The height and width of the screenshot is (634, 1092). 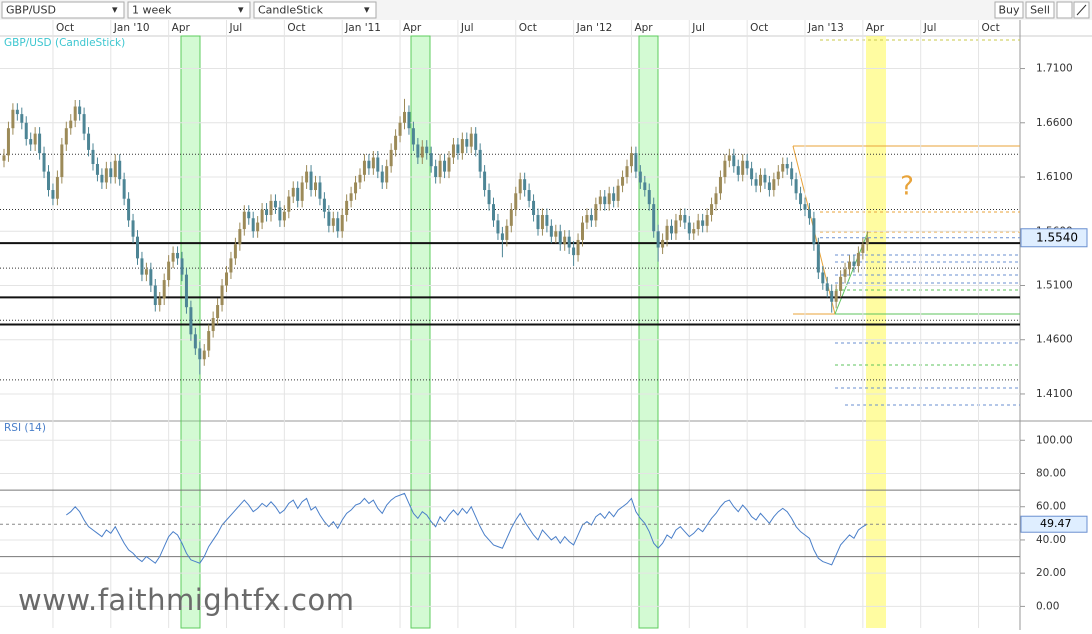 I want to click on rsi-panel-label: RSI (14), so click(x=25, y=428).